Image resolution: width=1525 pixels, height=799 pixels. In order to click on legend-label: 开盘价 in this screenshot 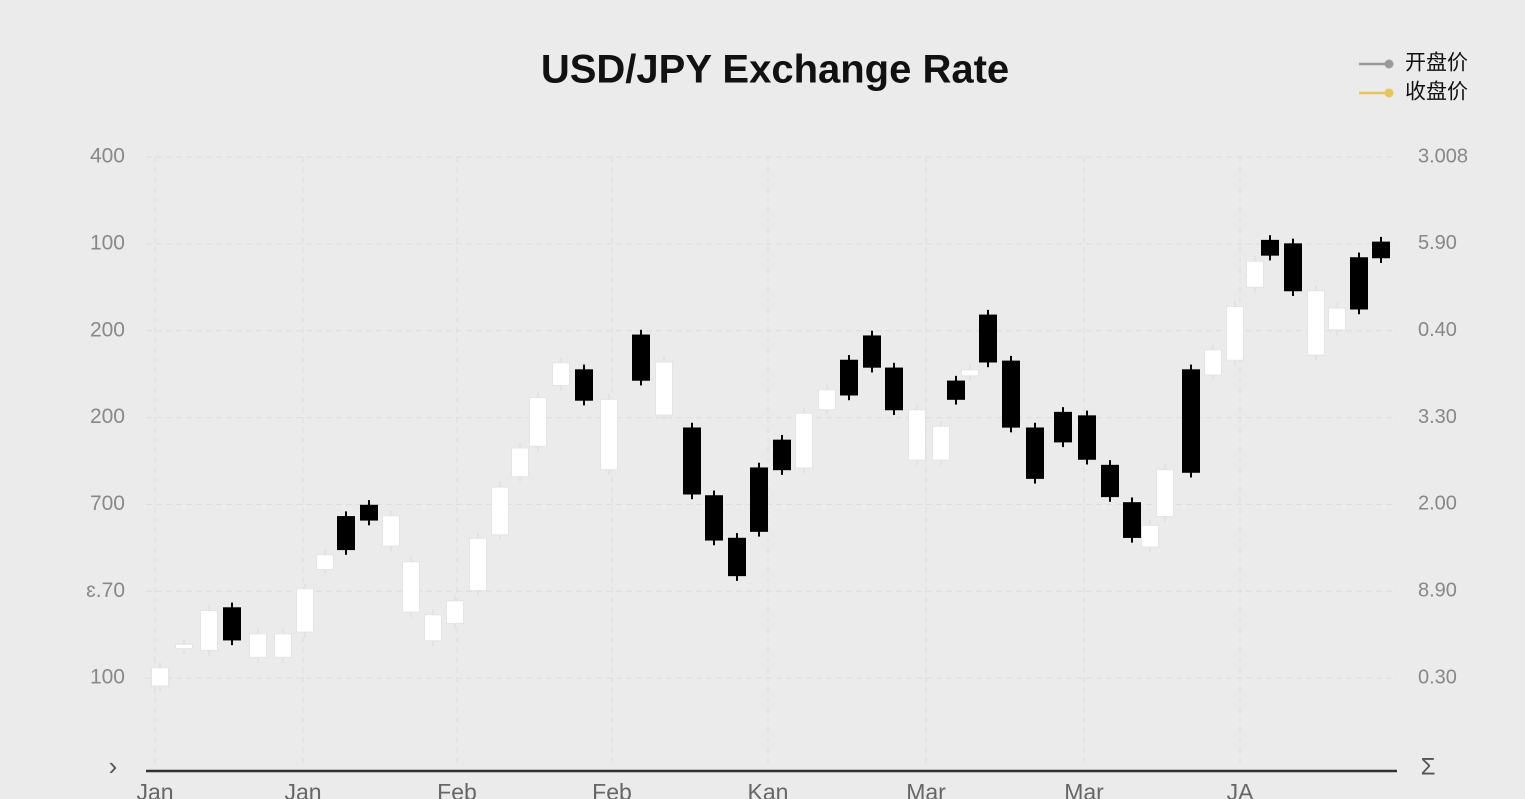, I will do `click(1436, 63)`.